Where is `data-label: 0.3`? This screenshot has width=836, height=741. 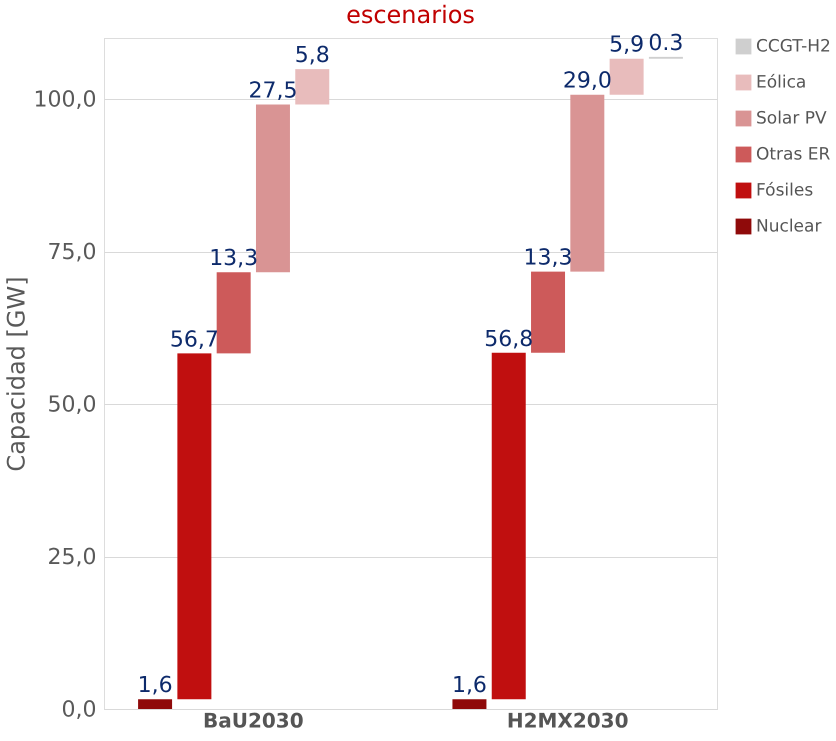 data-label: 0.3 is located at coordinates (666, 43).